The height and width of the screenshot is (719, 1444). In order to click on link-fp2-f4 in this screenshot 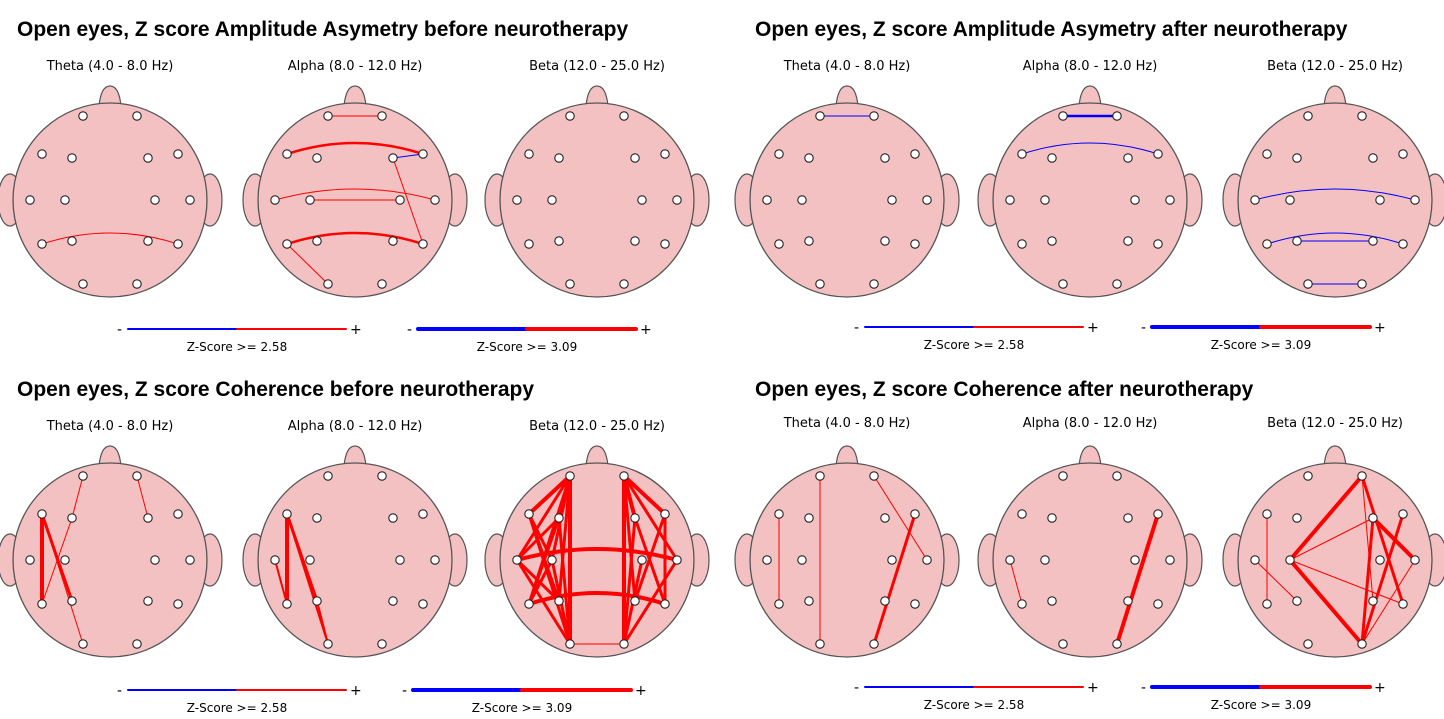, I will do `click(142, 497)`.